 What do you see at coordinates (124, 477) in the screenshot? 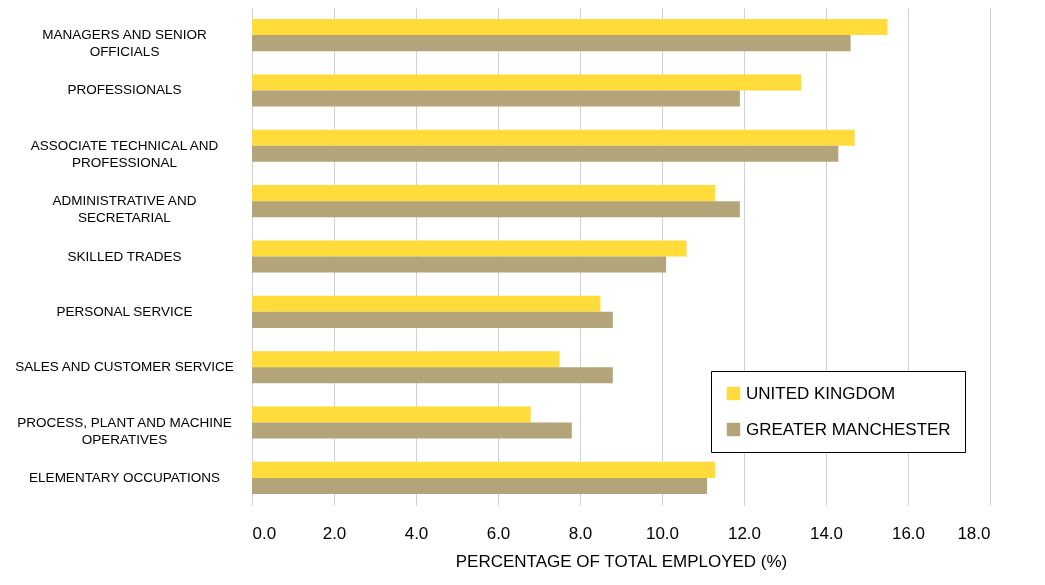
I see `y-tick-label: ELEMENTARY OCCUPATIONS` at bounding box center [124, 477].